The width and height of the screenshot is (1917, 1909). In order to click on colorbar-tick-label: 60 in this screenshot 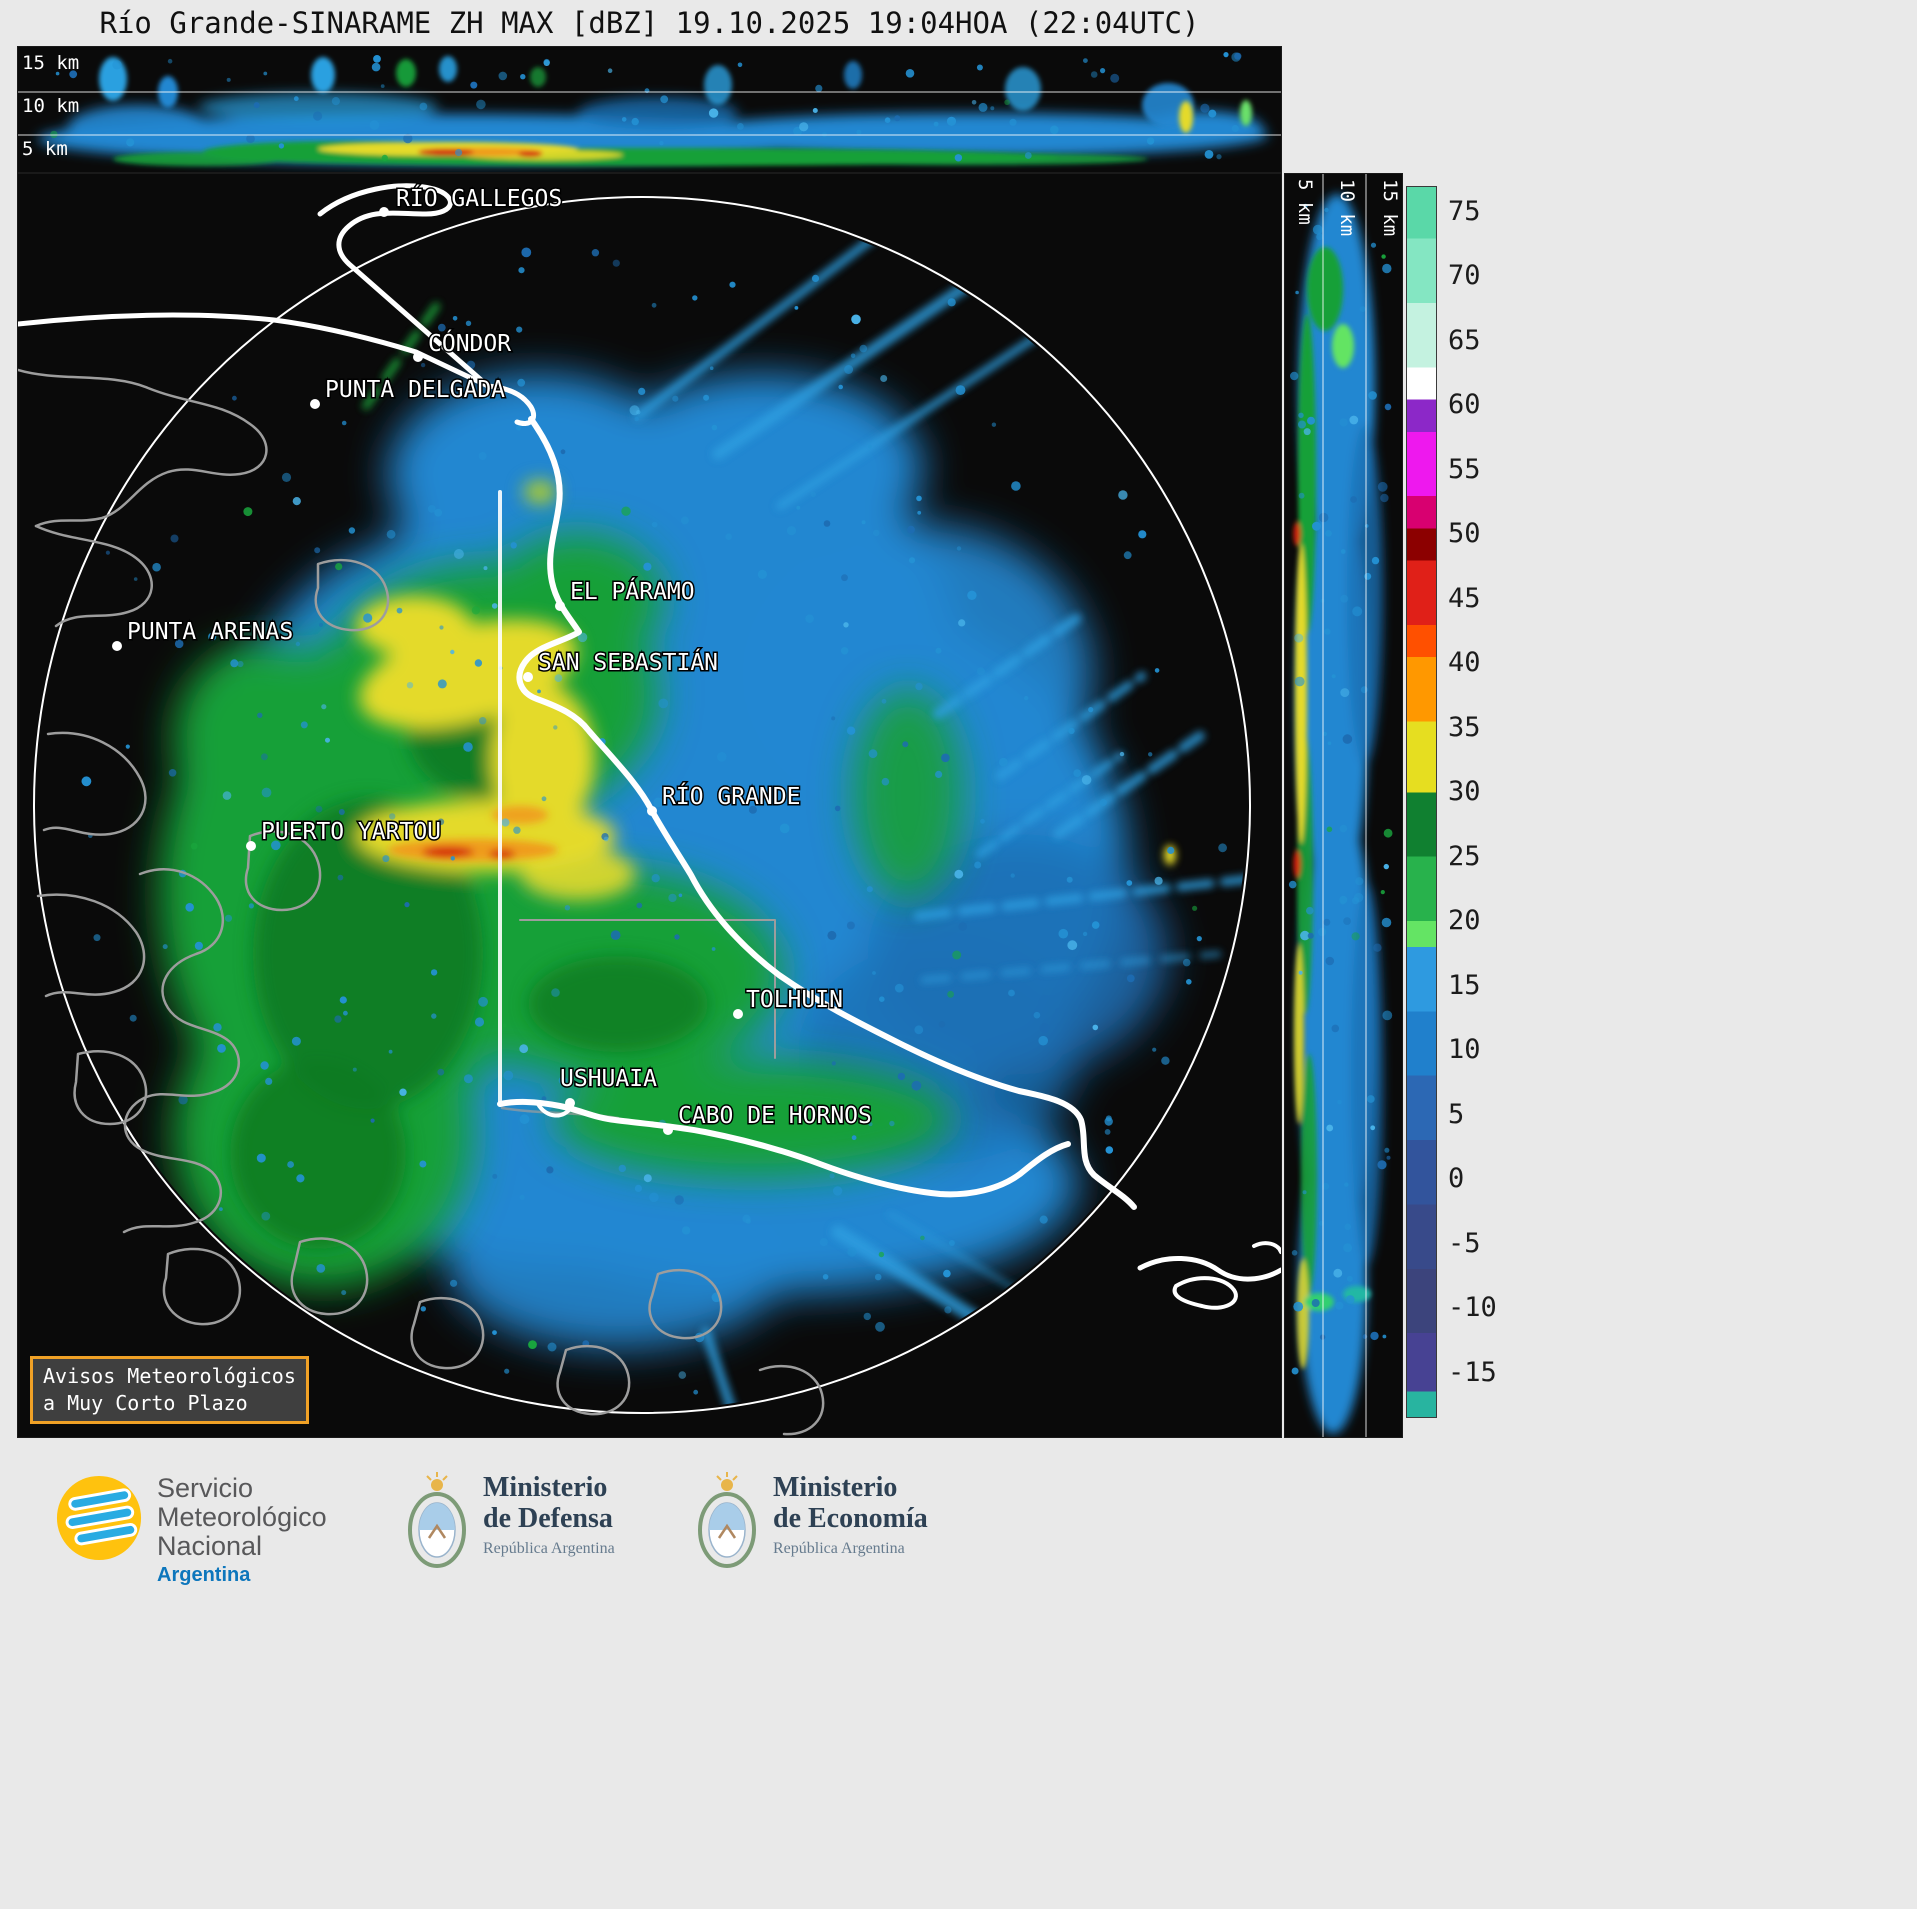, I will do `click(1464, 405)`.